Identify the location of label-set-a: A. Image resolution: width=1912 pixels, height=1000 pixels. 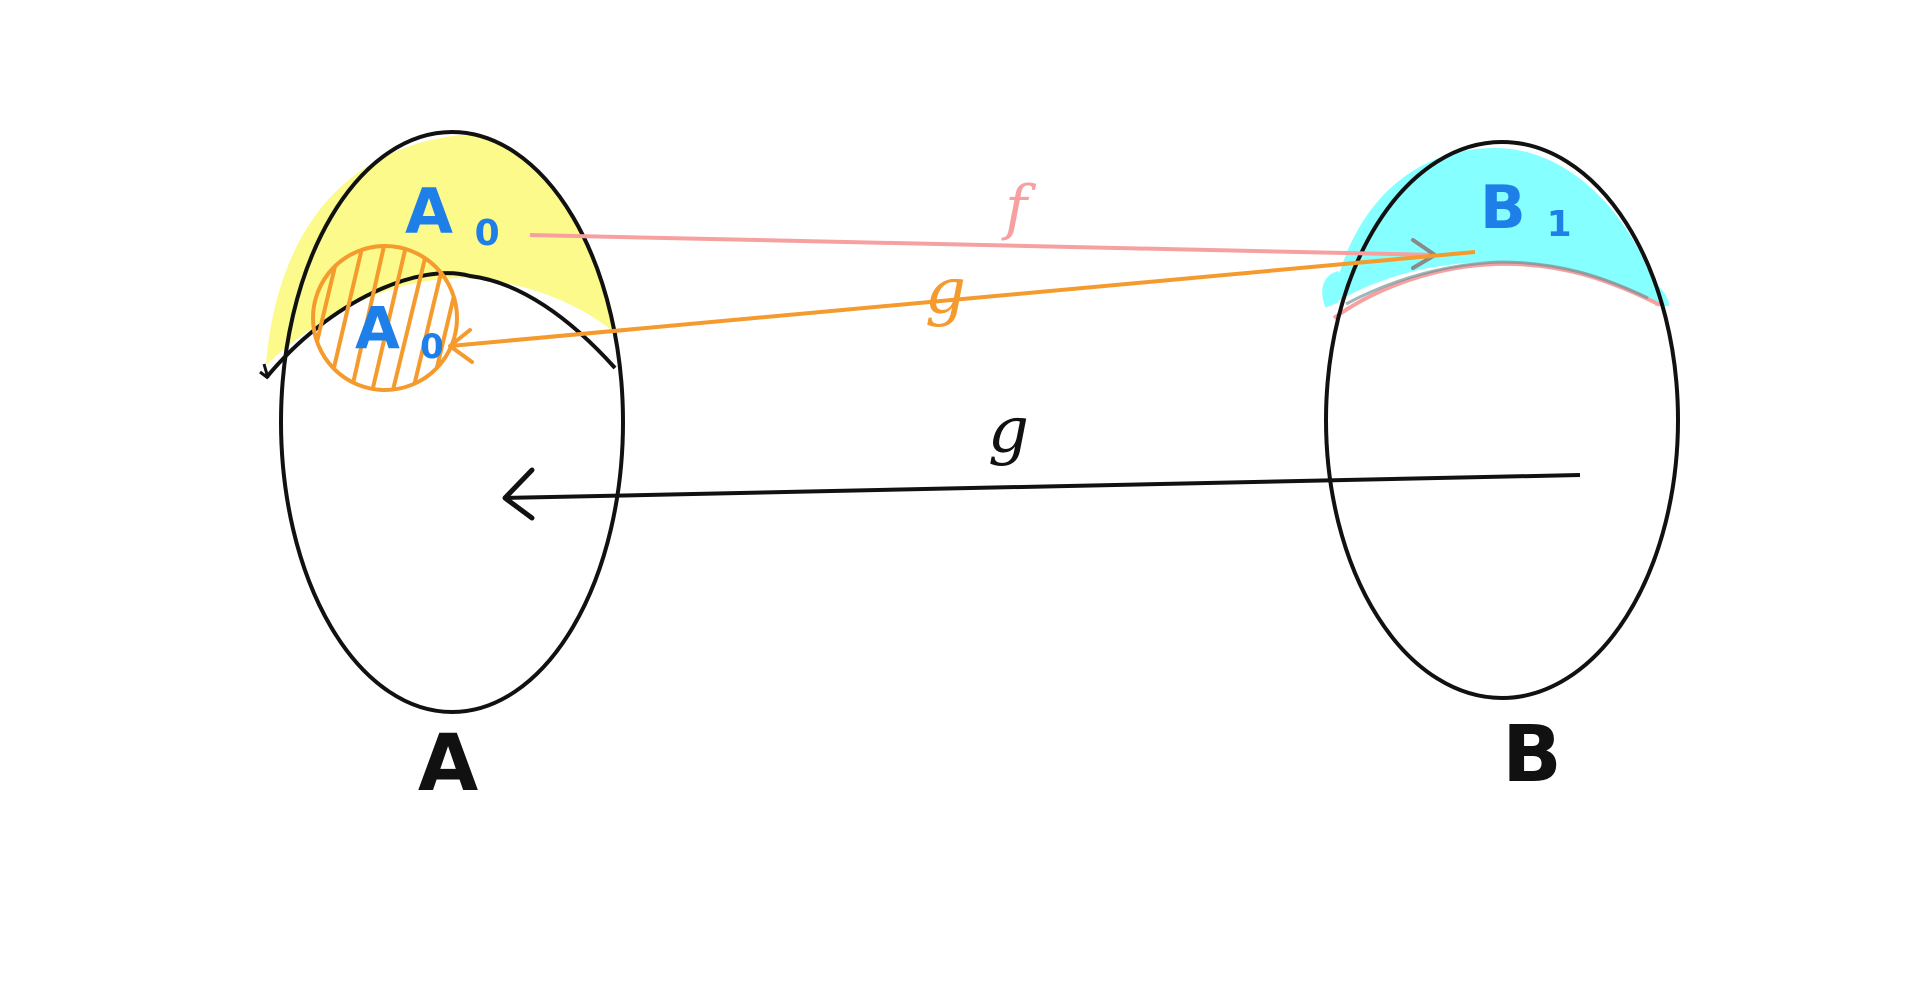
(448, 764).